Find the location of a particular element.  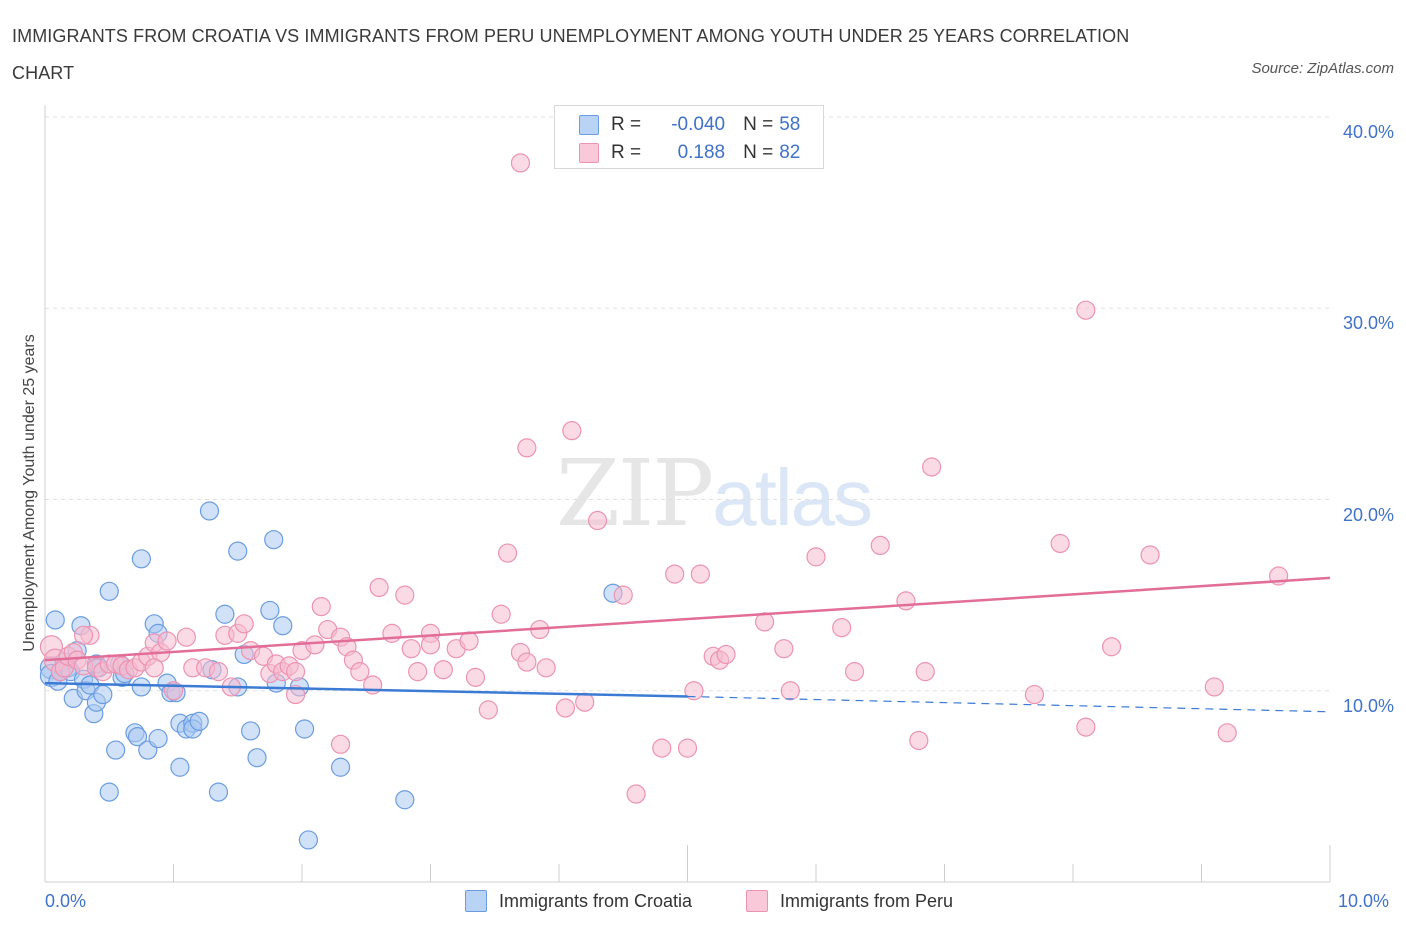

legend-r-value-croatia: -0.040 is located at coordinates (698, 124).